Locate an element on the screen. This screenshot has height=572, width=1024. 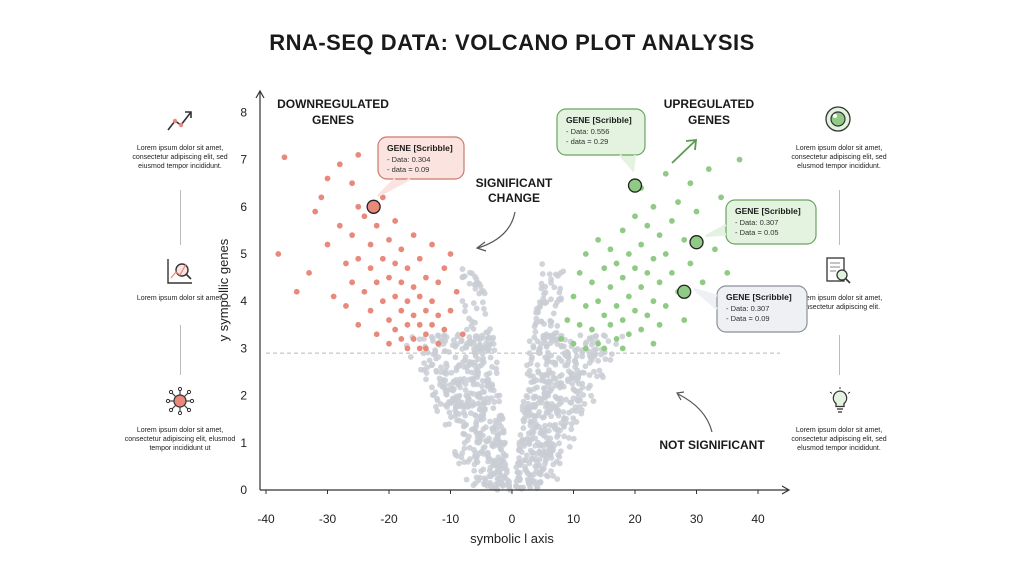
highlighted-gene-point is located at coordinates (373, 206).